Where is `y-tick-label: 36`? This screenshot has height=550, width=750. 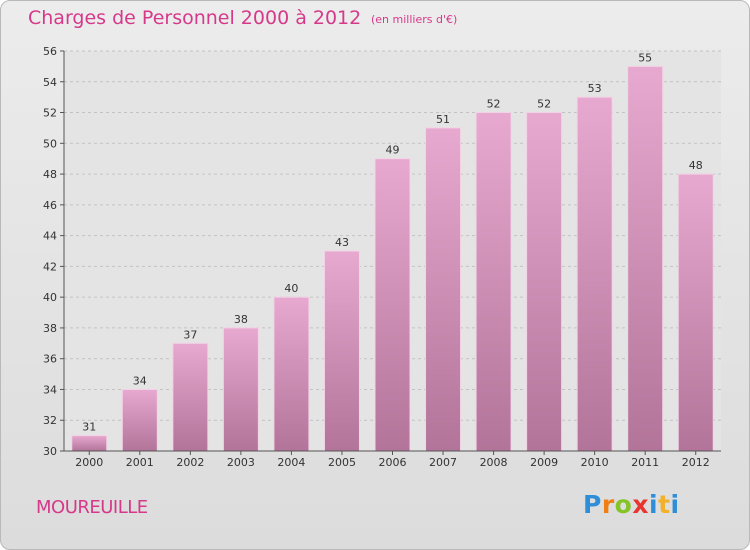 y-tick-label: 36 is located at coordinates (50, 359).